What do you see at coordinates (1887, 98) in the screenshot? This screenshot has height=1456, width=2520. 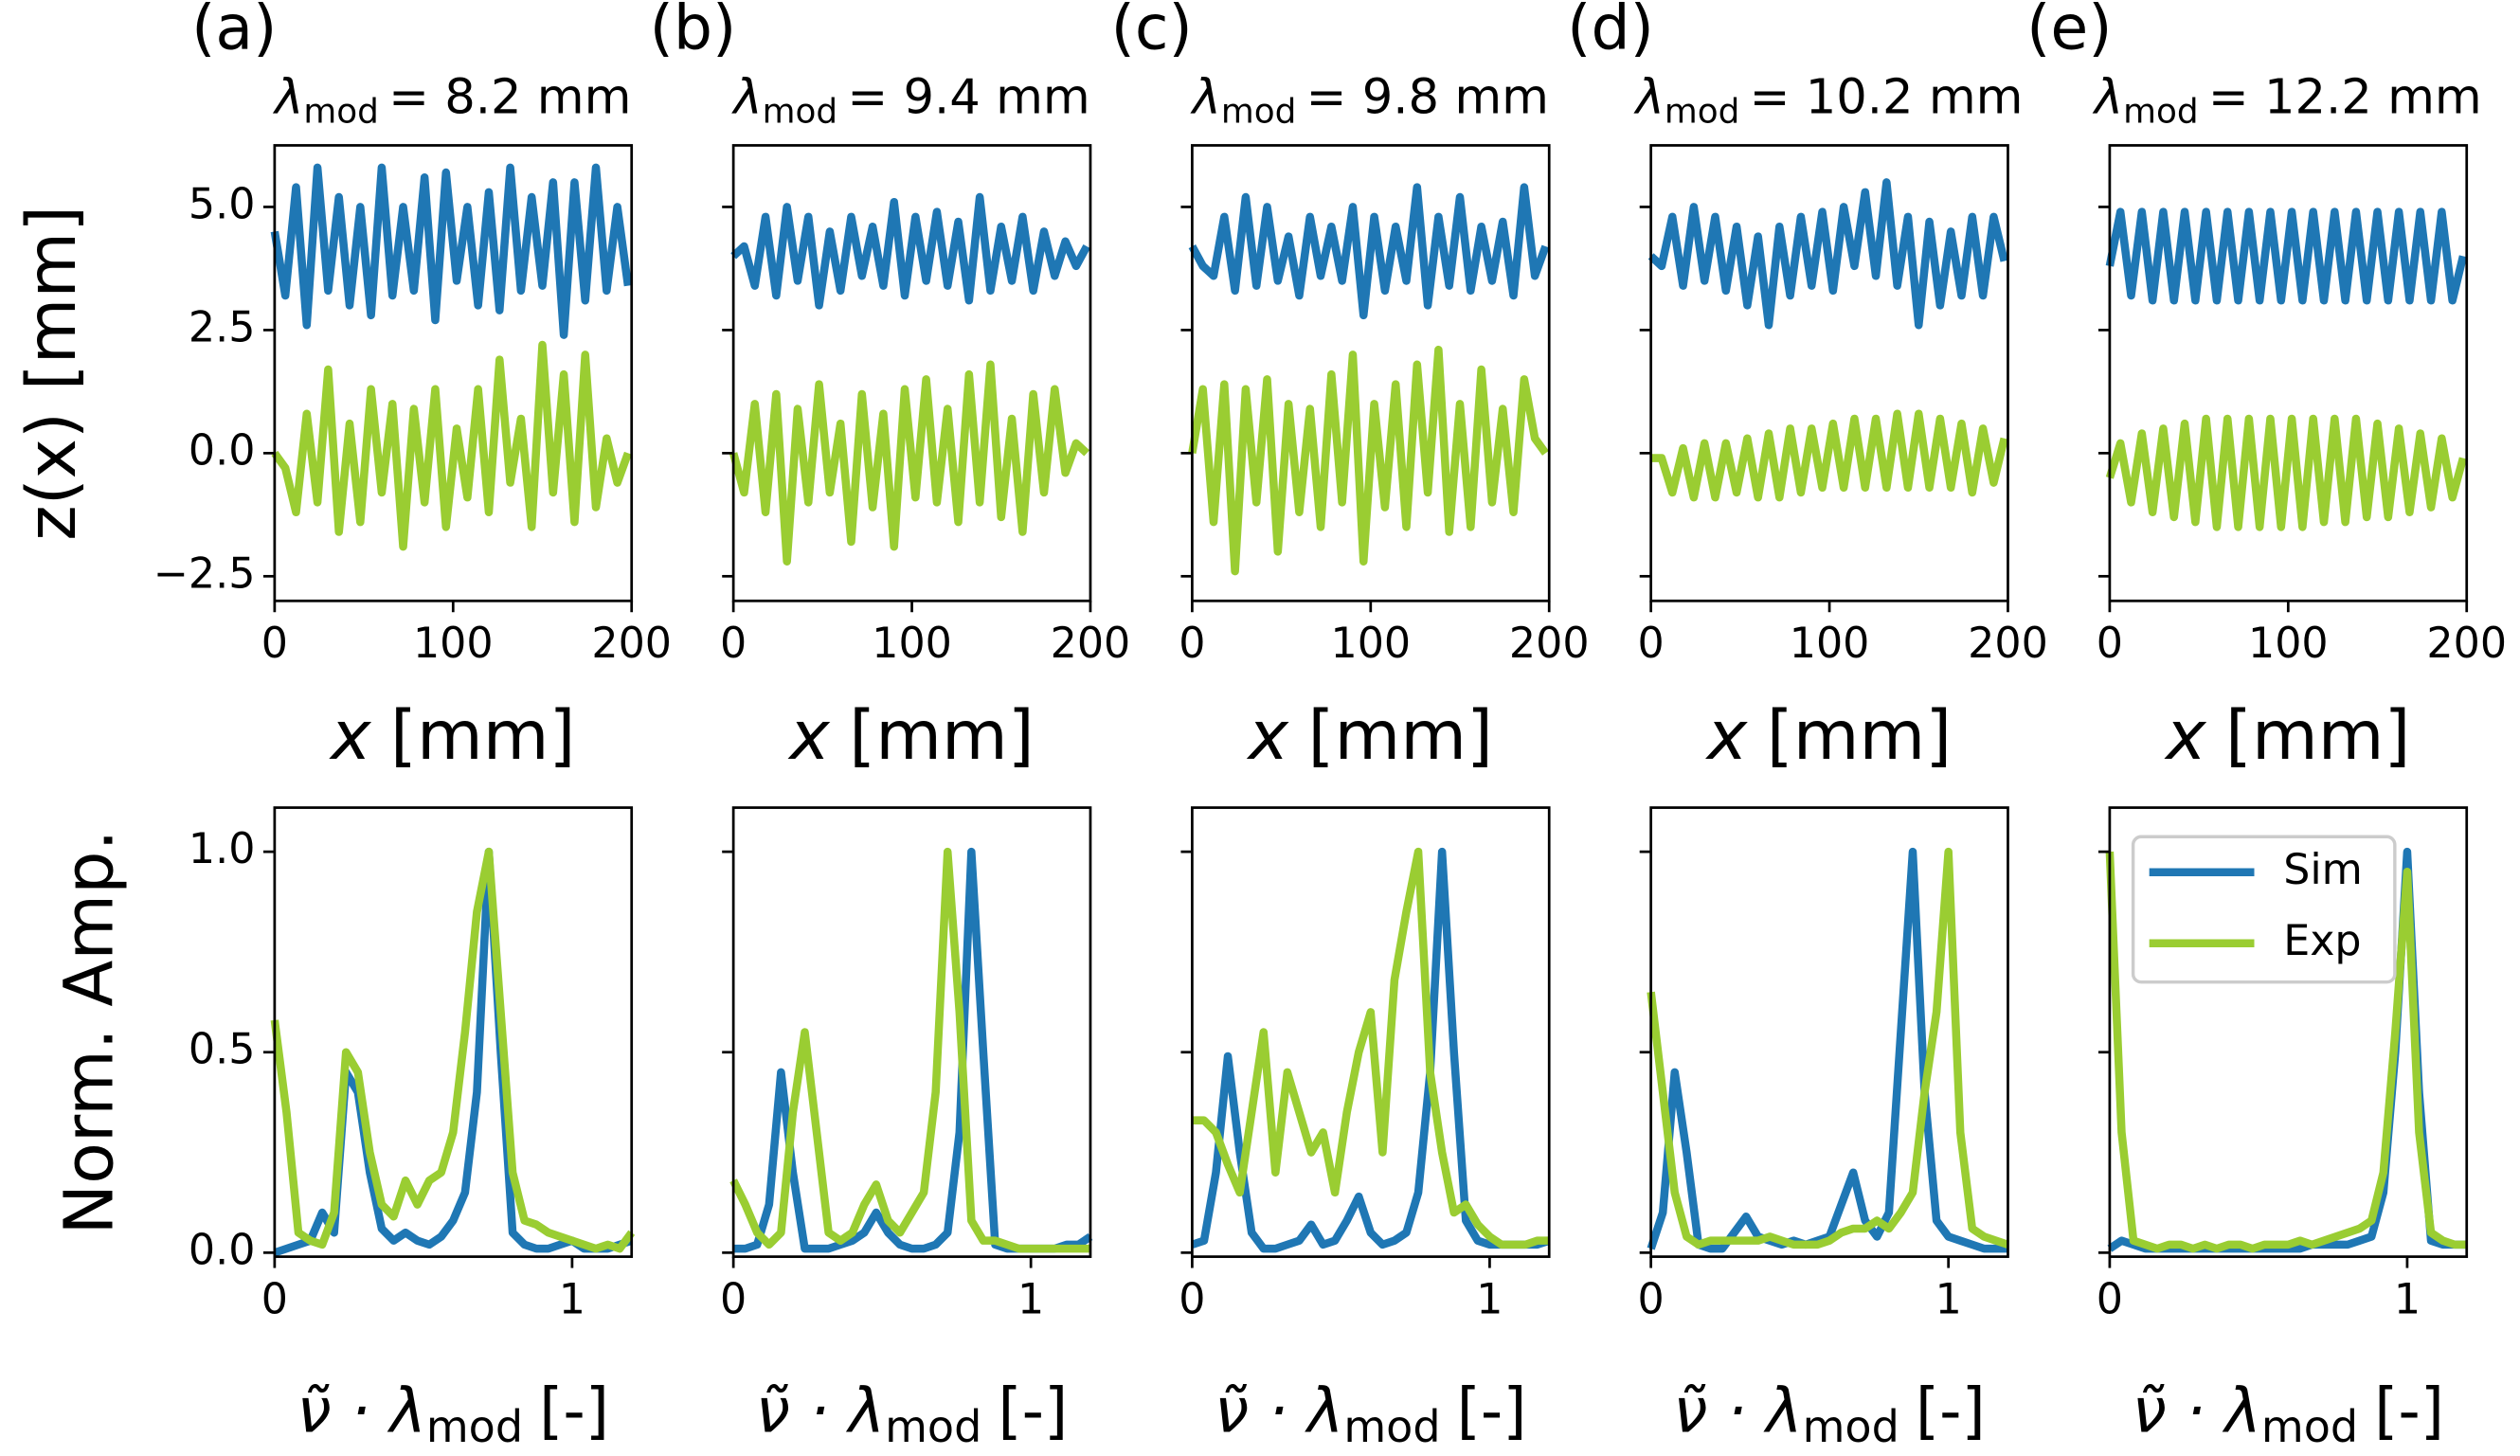 I see `title-value: = 10.2 mm` at bounding box center [1887, 98].